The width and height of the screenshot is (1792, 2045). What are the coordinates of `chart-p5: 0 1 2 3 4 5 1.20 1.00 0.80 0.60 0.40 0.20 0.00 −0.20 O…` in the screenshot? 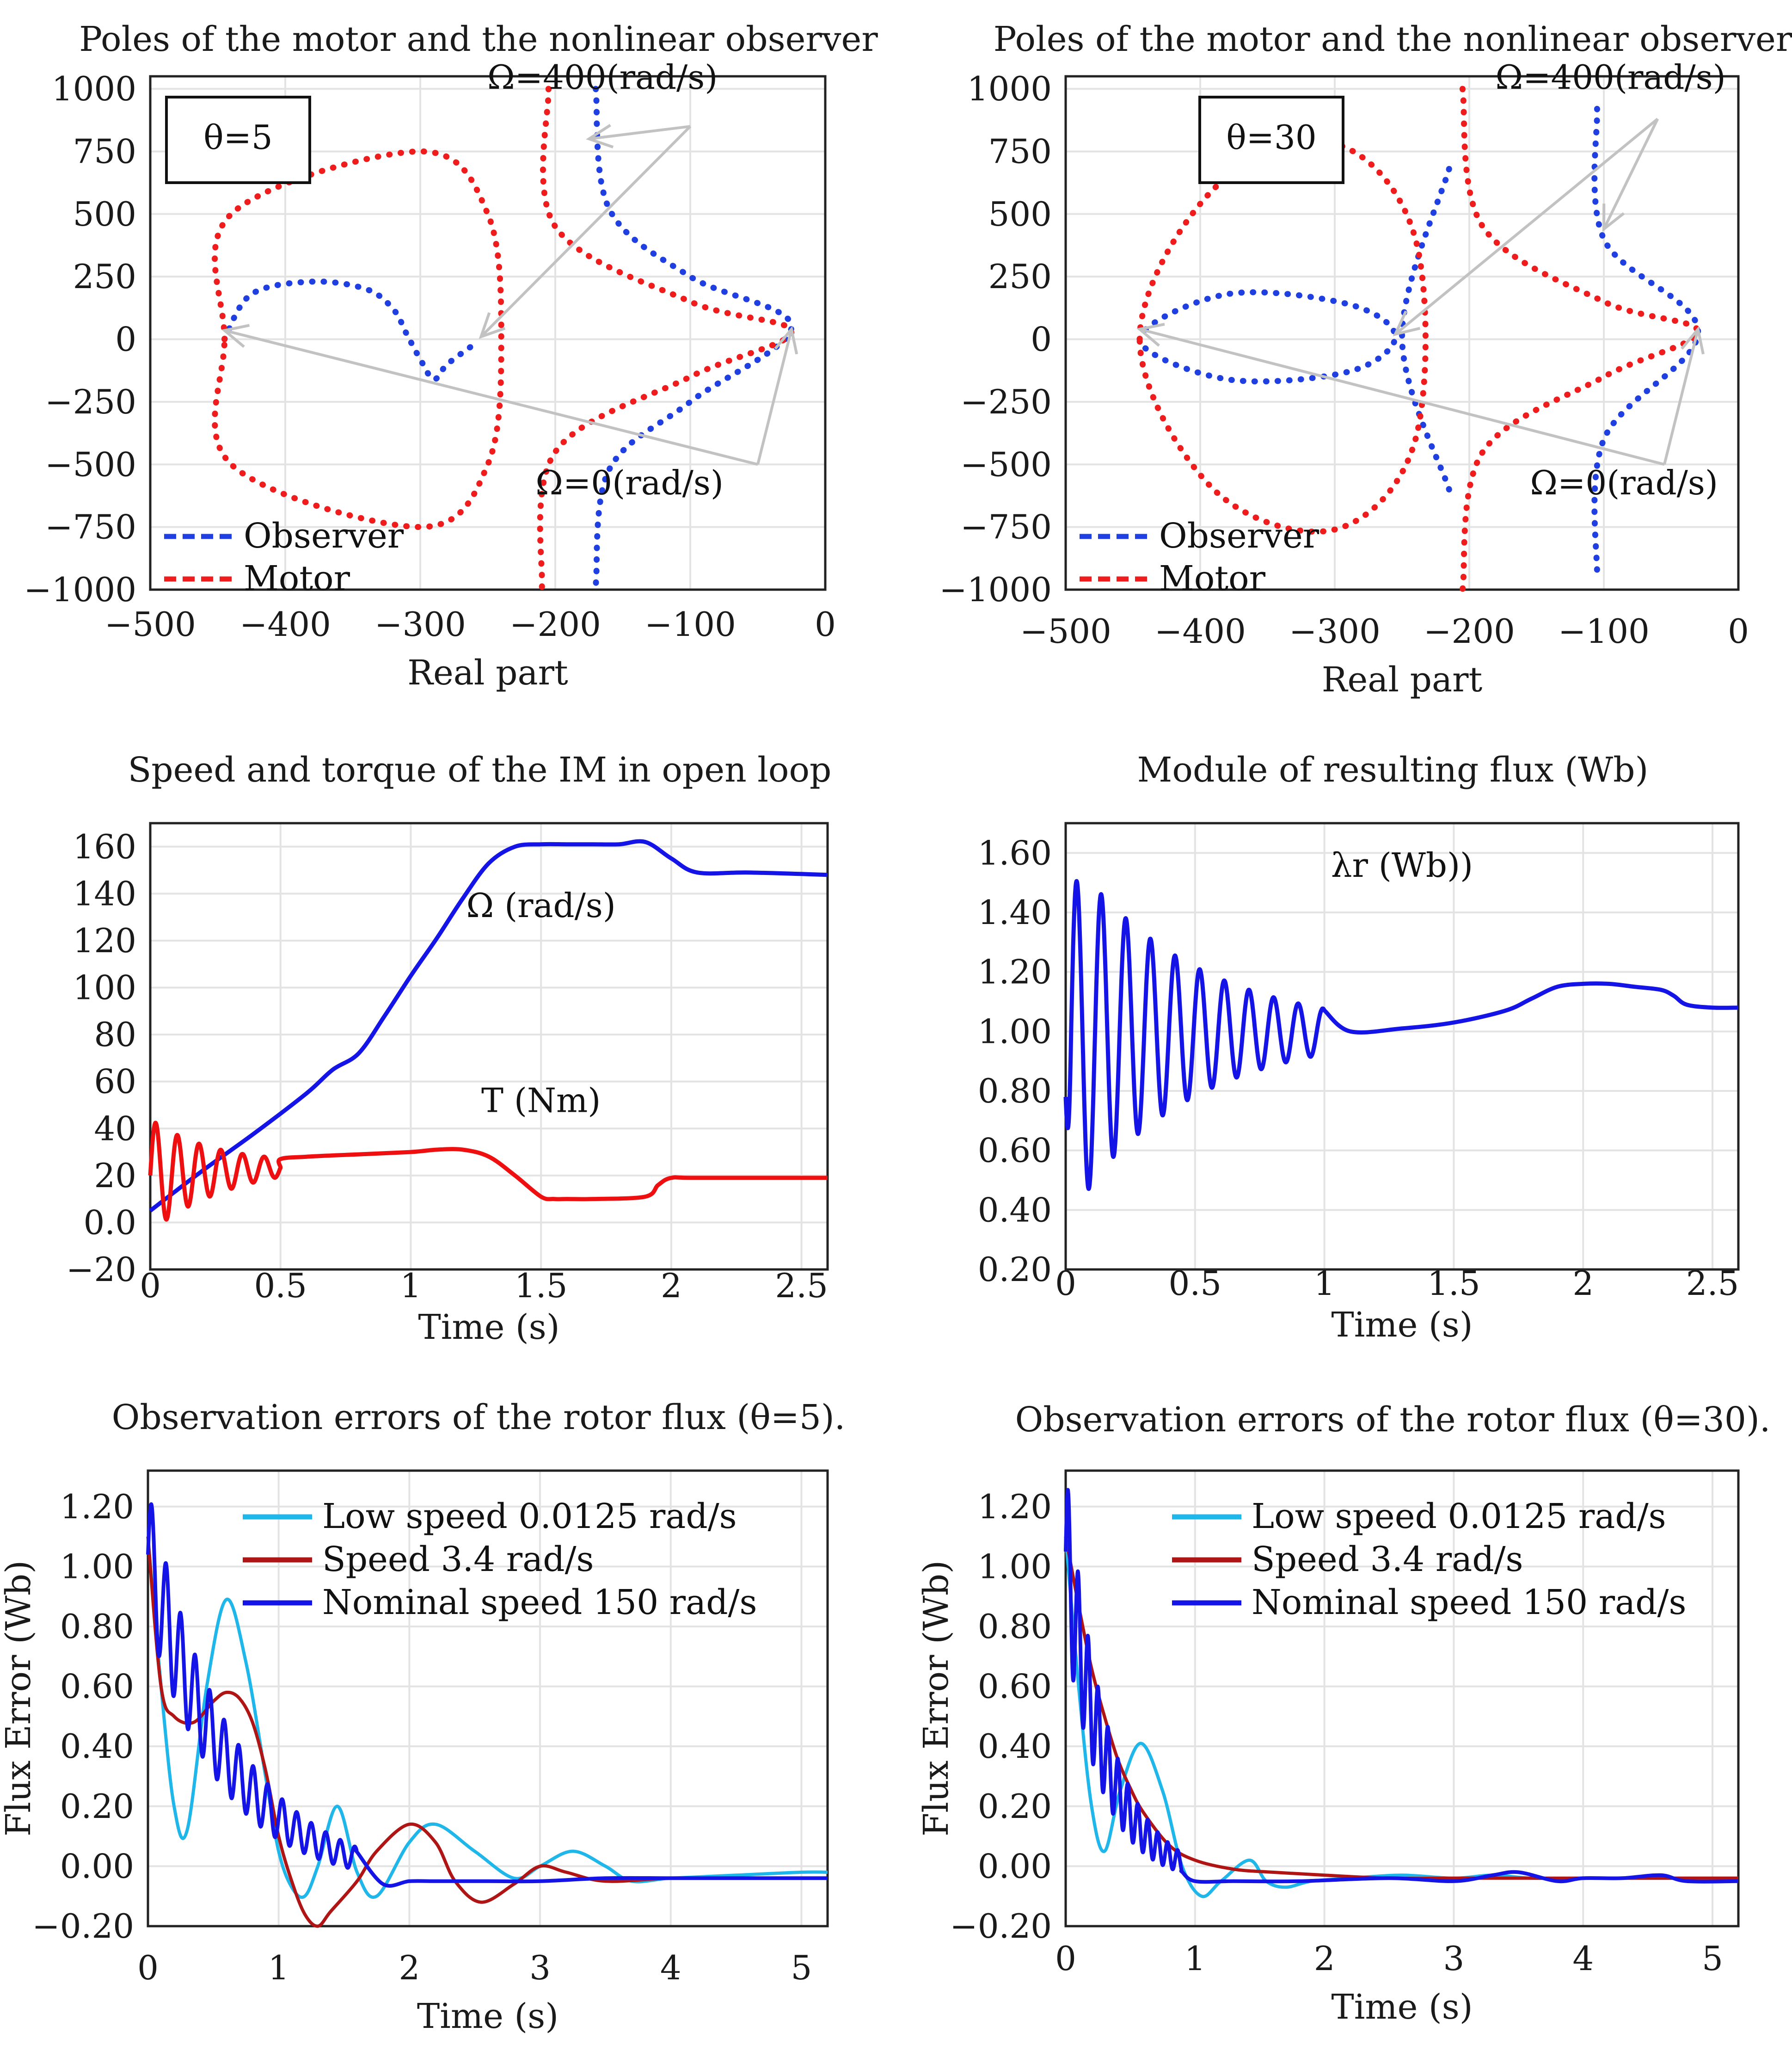 It's located at (422, 1717).